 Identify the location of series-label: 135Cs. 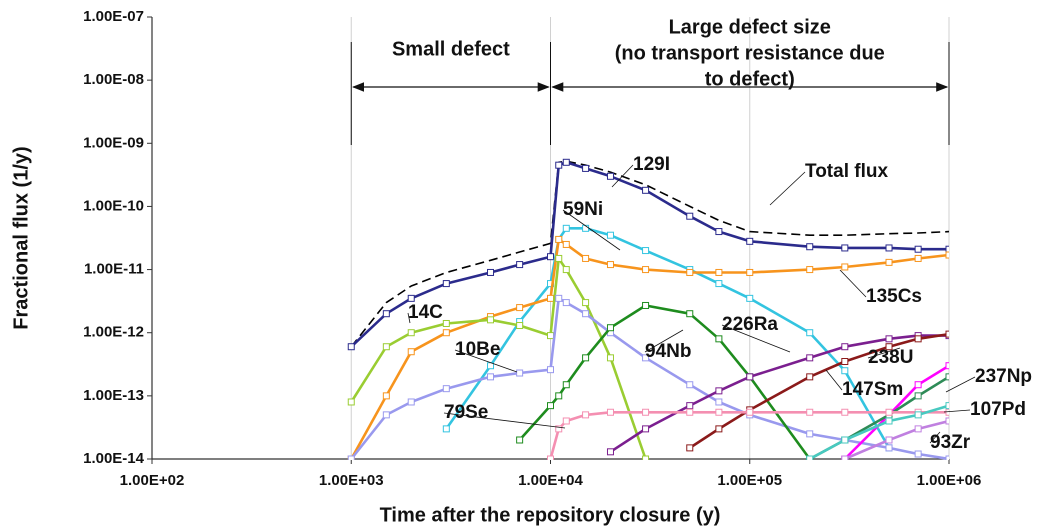
(894, 296).